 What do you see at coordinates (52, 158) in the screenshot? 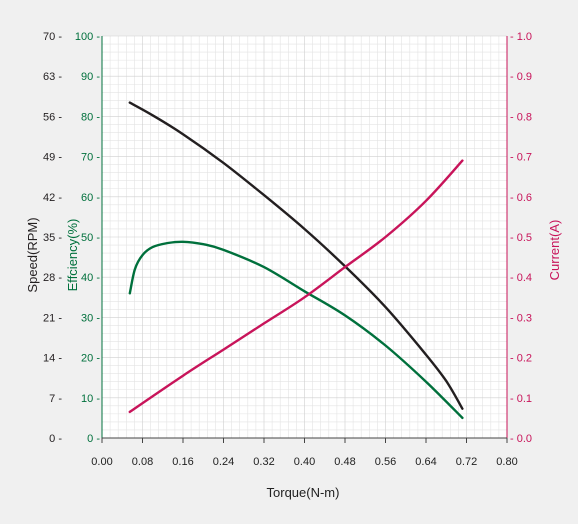
I see `speed-tick-label: 49 -` at bounding box center [52, 158].